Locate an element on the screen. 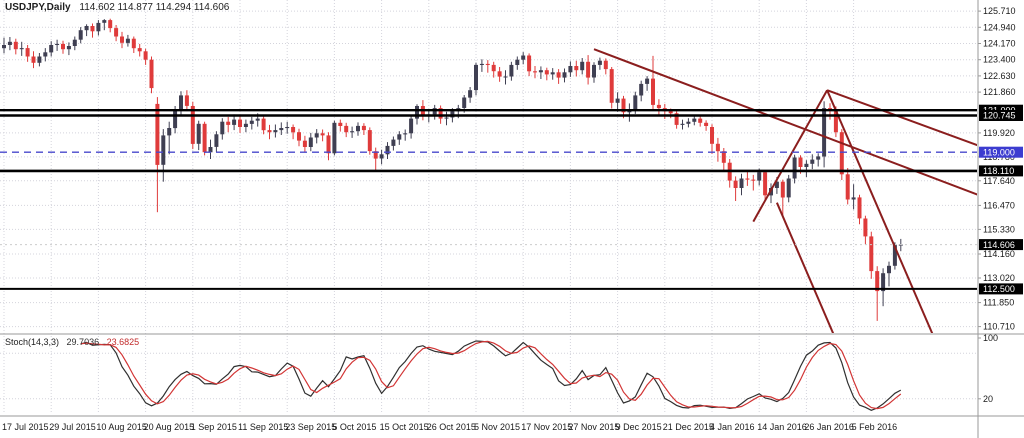 This screenshot has height=438, width=1024. svg-text: 23 Sep 2015 is located at coordinates (310, 427).